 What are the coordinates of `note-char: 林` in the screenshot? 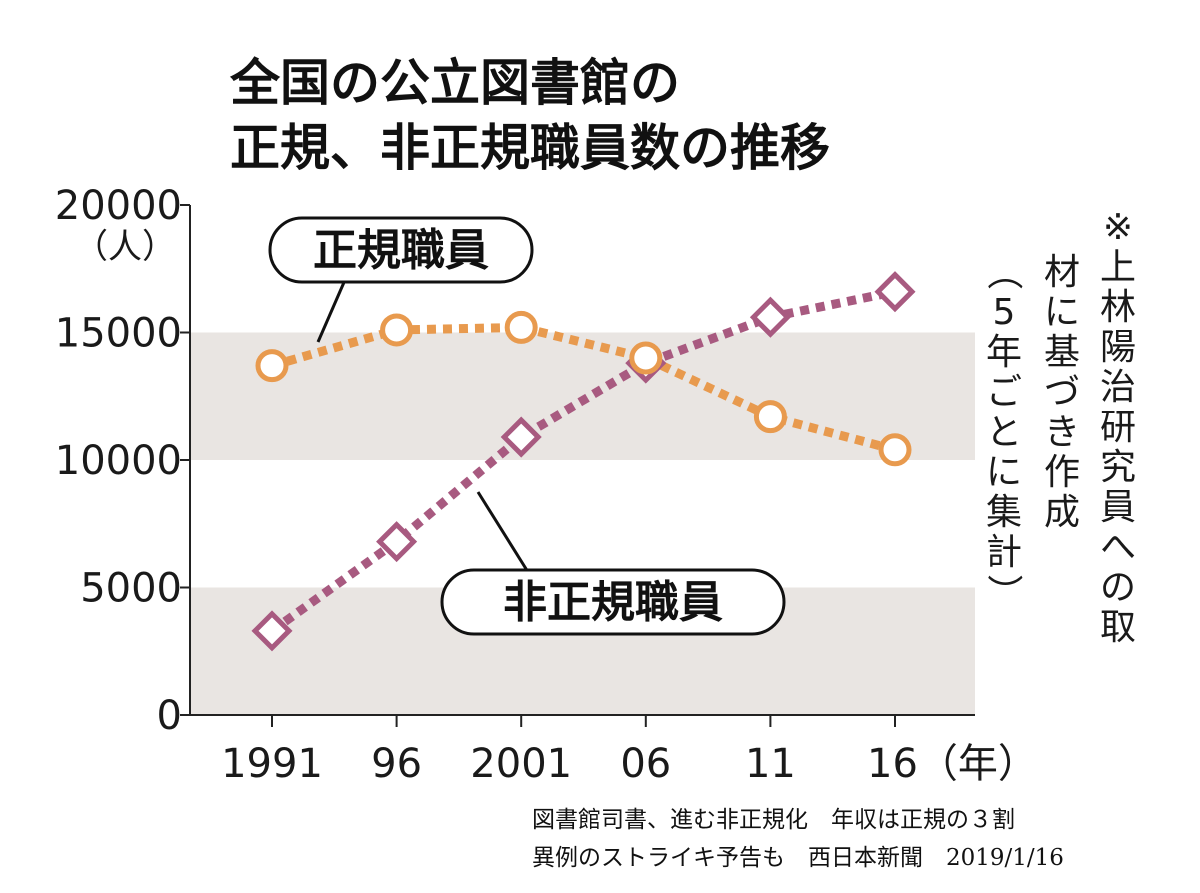 It's located at (1118, 307).